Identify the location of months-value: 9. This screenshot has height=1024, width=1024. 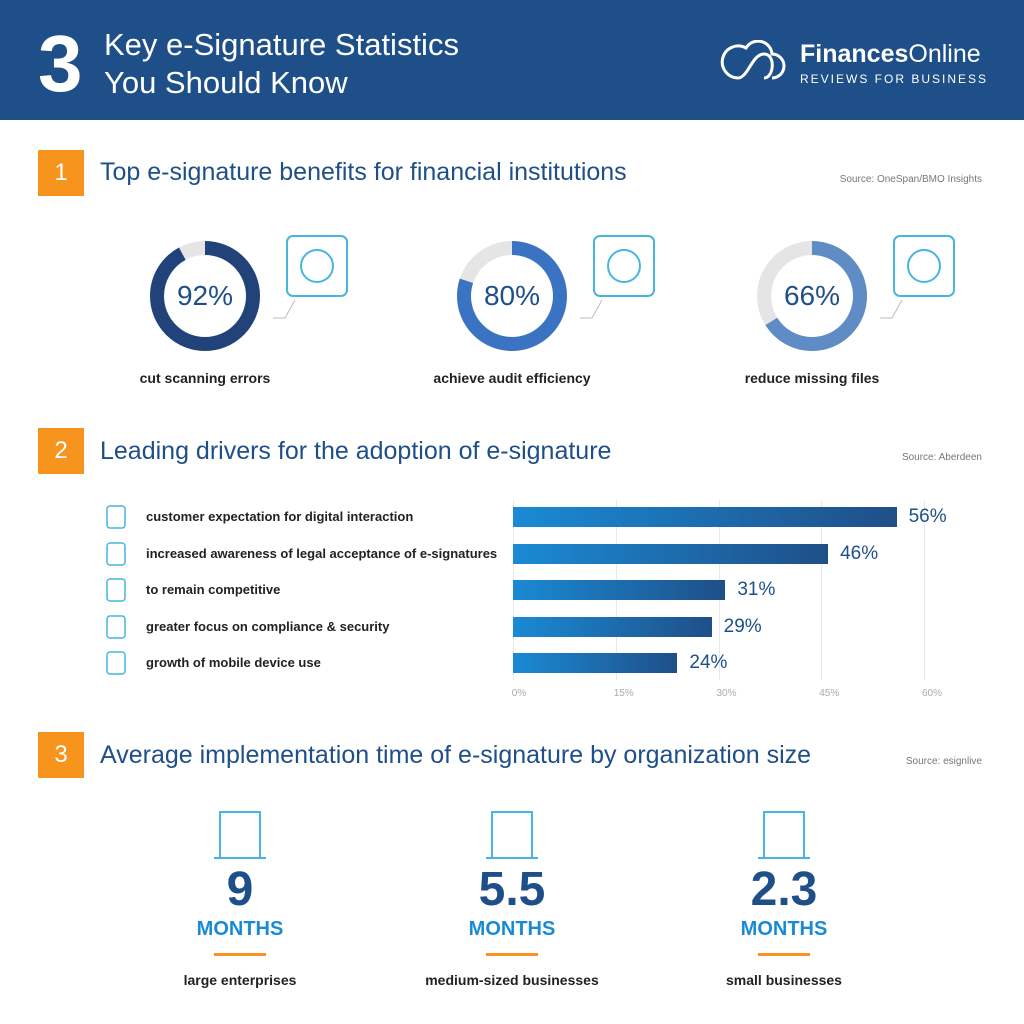
(240, 889).